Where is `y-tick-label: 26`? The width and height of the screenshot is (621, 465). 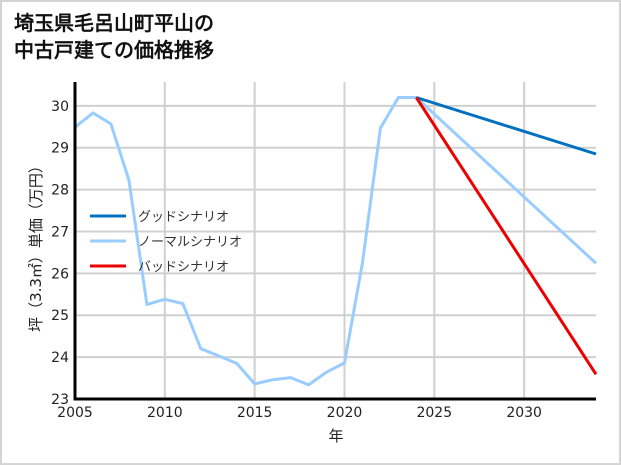 y-tick-label: 26 is located at coordinates (60, 274).